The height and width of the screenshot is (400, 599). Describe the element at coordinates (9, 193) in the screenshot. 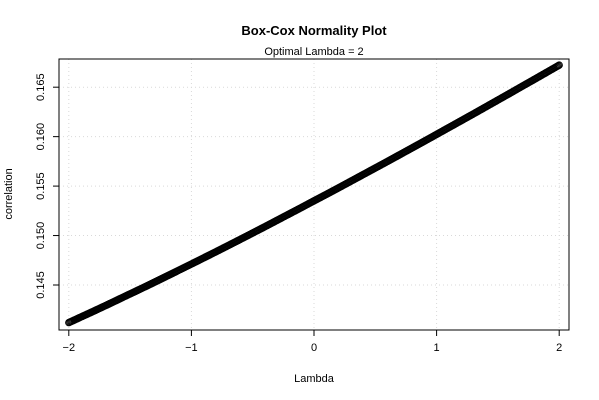

I see `y-axis-label: correlation` at that location.